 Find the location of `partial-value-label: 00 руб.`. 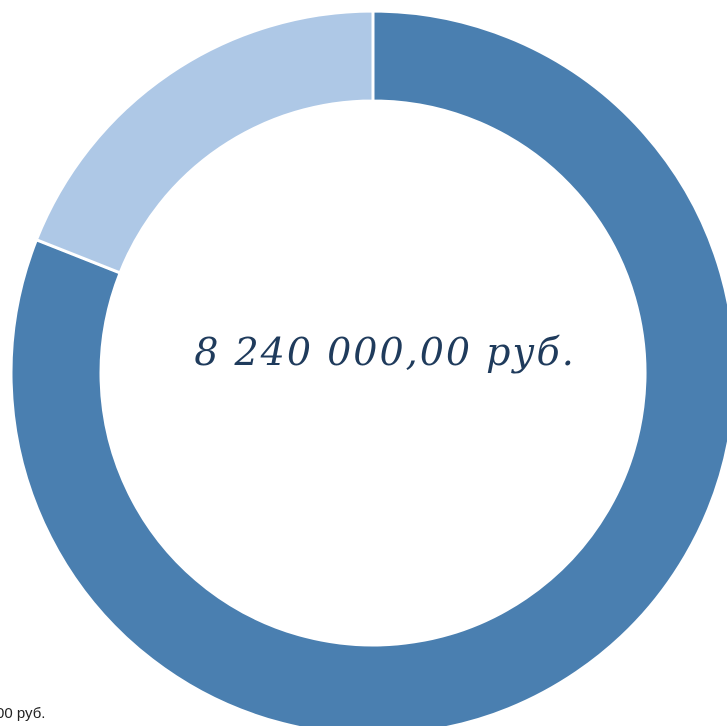

partial-value-label: 00 руб. is located at coordinates (23, 713).